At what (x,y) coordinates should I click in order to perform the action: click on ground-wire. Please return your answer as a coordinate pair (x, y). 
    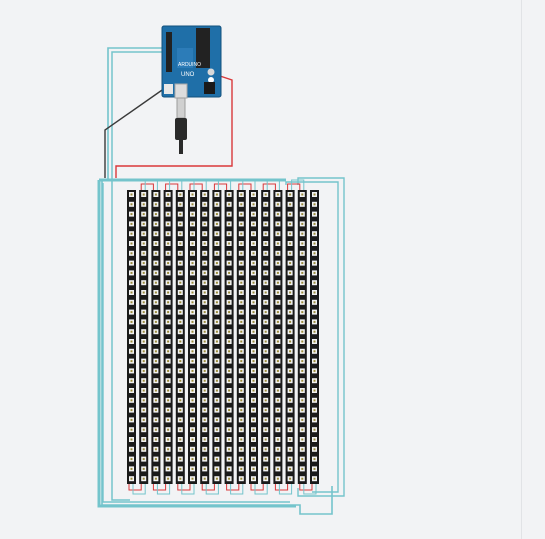
    Looking at the image, I should click on (135, 132).